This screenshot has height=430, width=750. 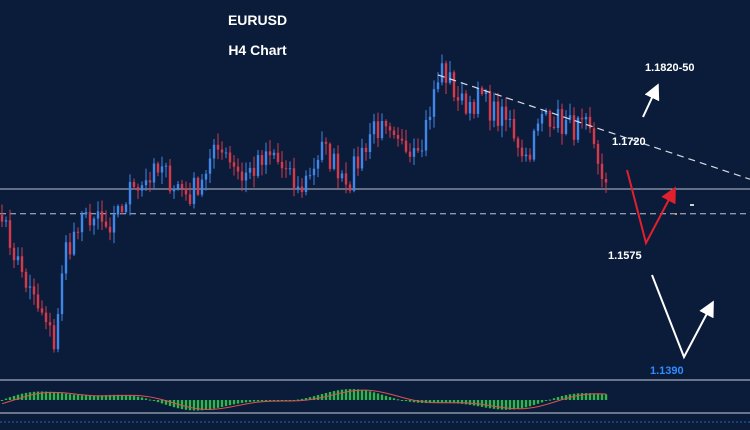 I want to click on oscillator-signal-line, so click(x=304, y=399).